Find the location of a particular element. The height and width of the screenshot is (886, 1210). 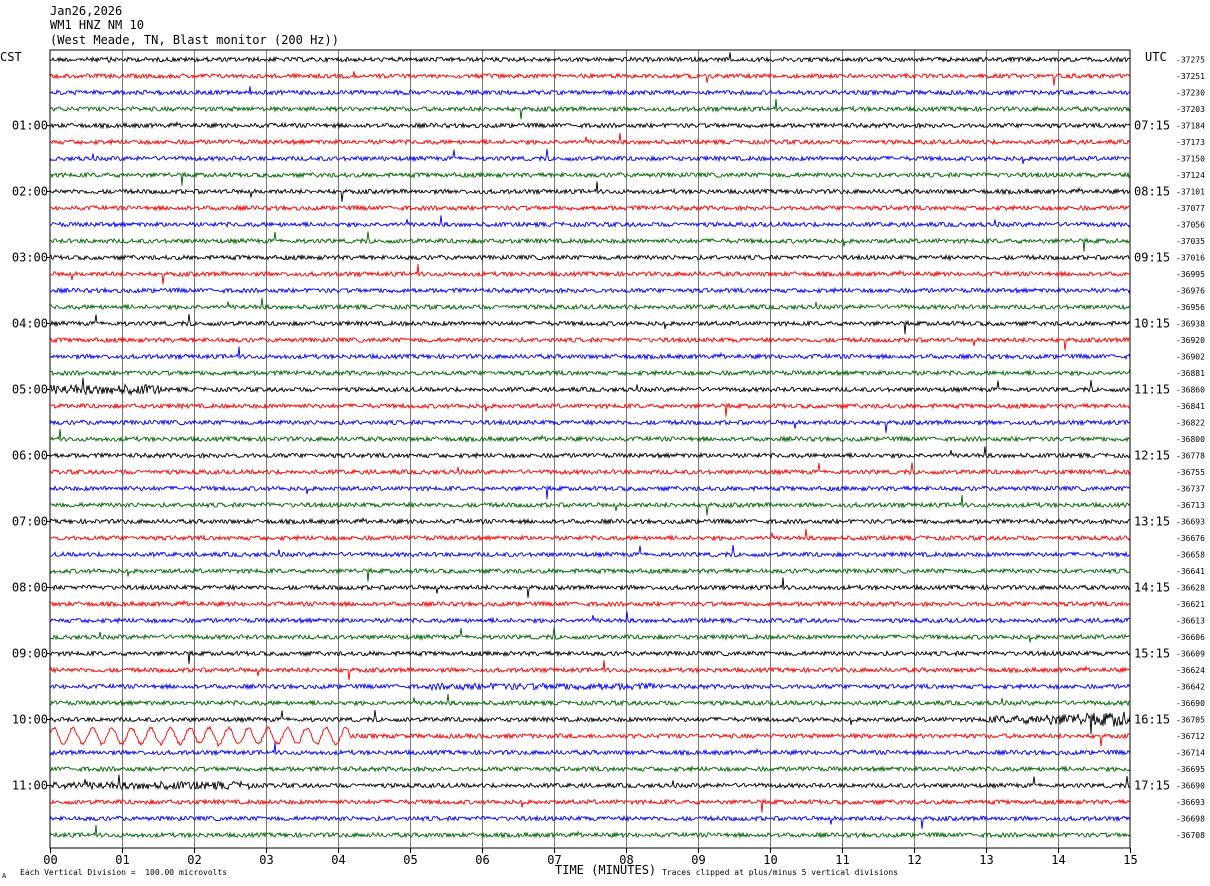

x-tick-label: 03 is located at coordinates (266, 860).